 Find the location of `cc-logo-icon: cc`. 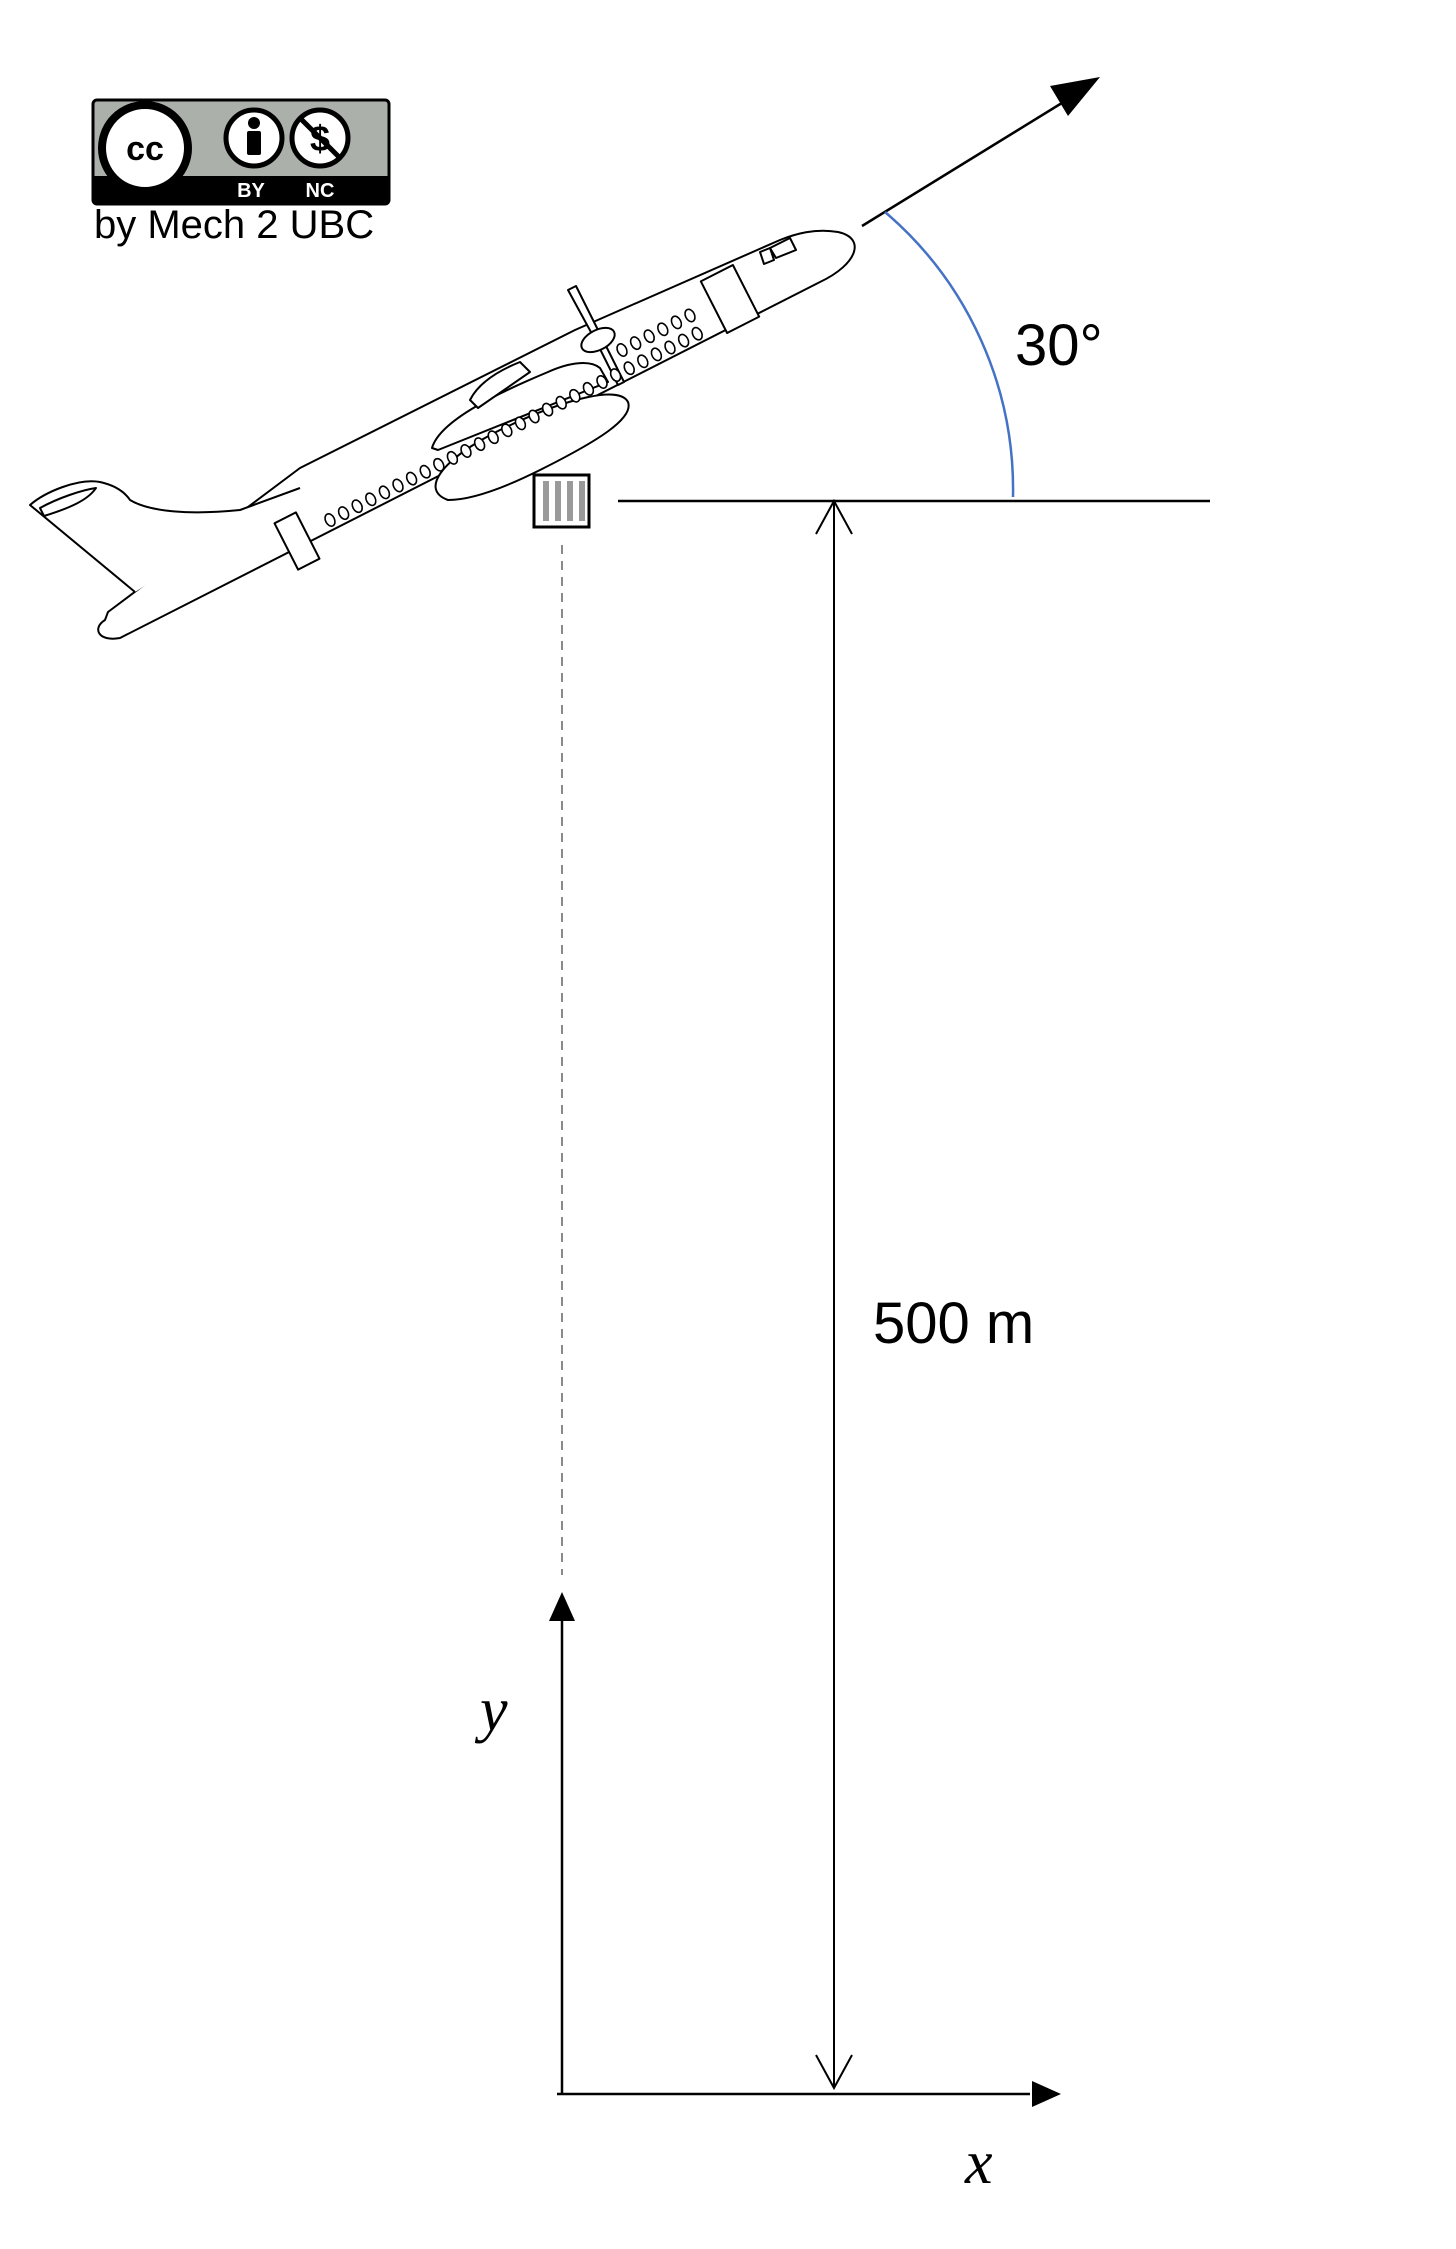

cc-logo-icon: cc is located at coordinates (145, 148).